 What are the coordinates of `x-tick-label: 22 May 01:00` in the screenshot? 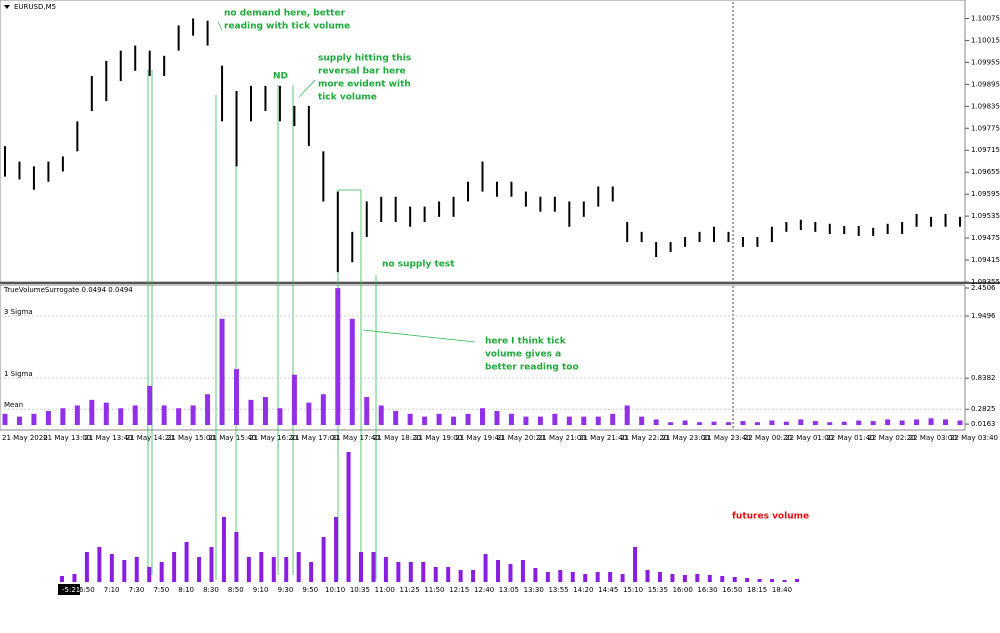 It's located at (809, 438).